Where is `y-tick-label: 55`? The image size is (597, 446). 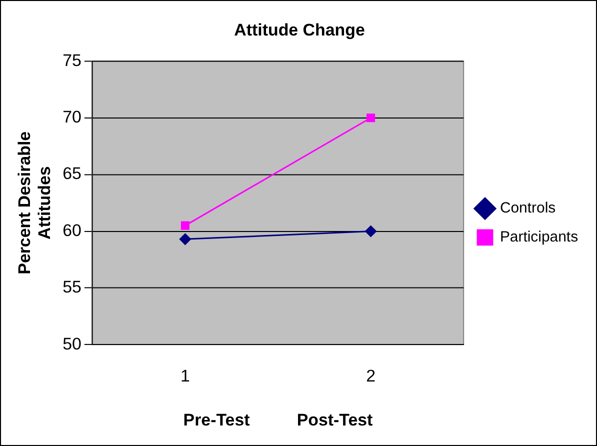
y-tick-label: 55 is located at coordinates (72, 287).